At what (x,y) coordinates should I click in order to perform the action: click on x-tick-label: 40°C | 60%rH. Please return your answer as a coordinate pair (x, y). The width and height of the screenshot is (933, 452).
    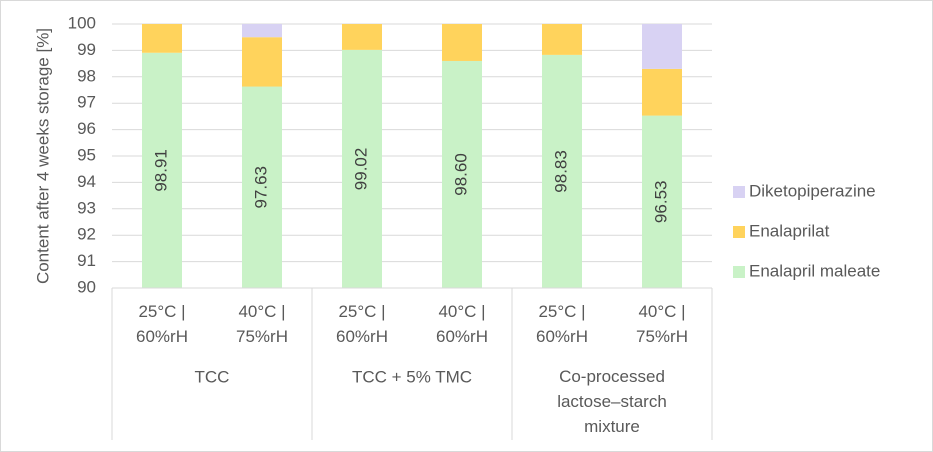
    Looking at the image, I should click on (462, 324).